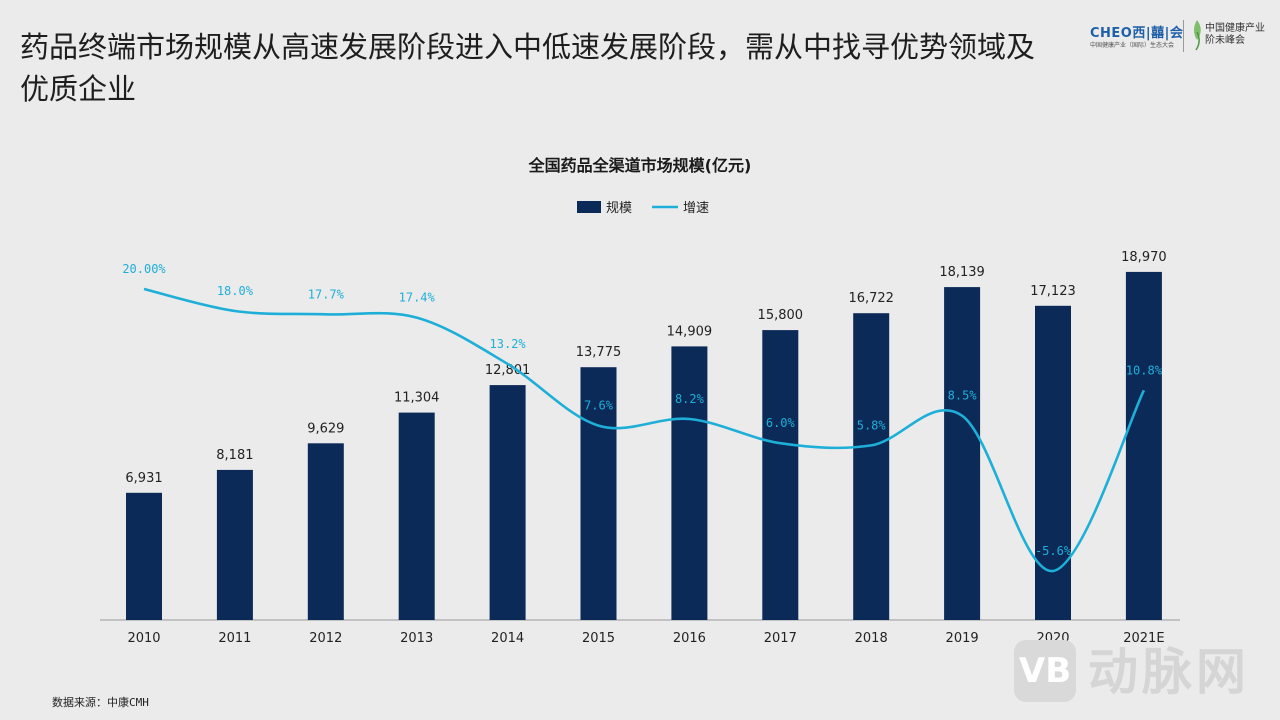 This screenshot has width=1280, height=720. What do you see at coordinates (1045, 671) in the screenshot?
I see `watermark-badge: VB` at bounding box center [1045, 671].